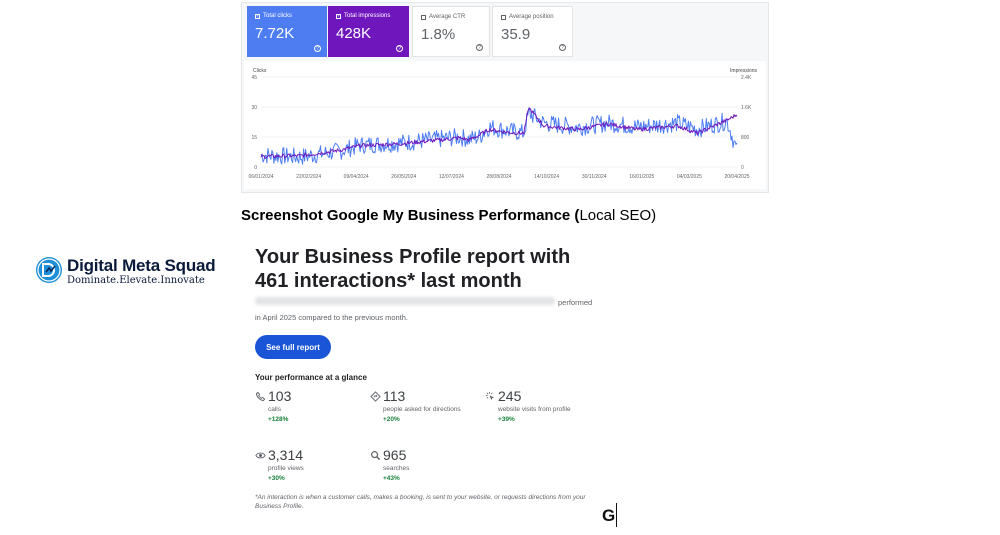 This screenshot has height=535, width=1000. I want to click on stat-label: people asked for directions, so click(422, 409).